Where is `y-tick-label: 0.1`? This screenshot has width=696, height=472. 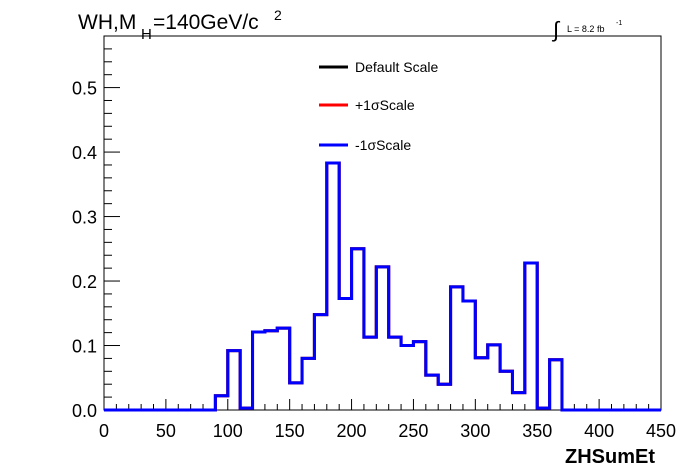 y-tick-label: 0.1 is located at coordinates (84, 347).